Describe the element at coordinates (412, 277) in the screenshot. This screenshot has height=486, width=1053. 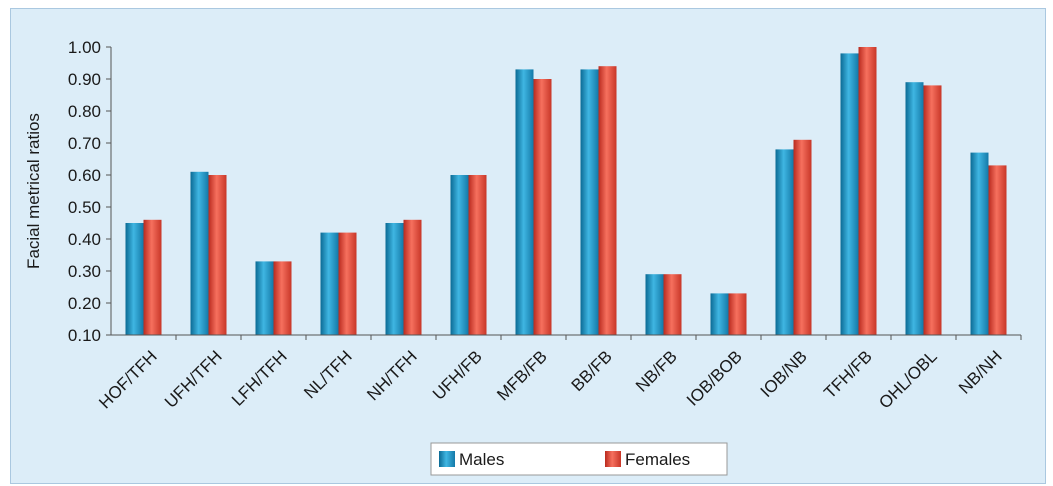
I see `bar-females-nh-tfh` at that location.